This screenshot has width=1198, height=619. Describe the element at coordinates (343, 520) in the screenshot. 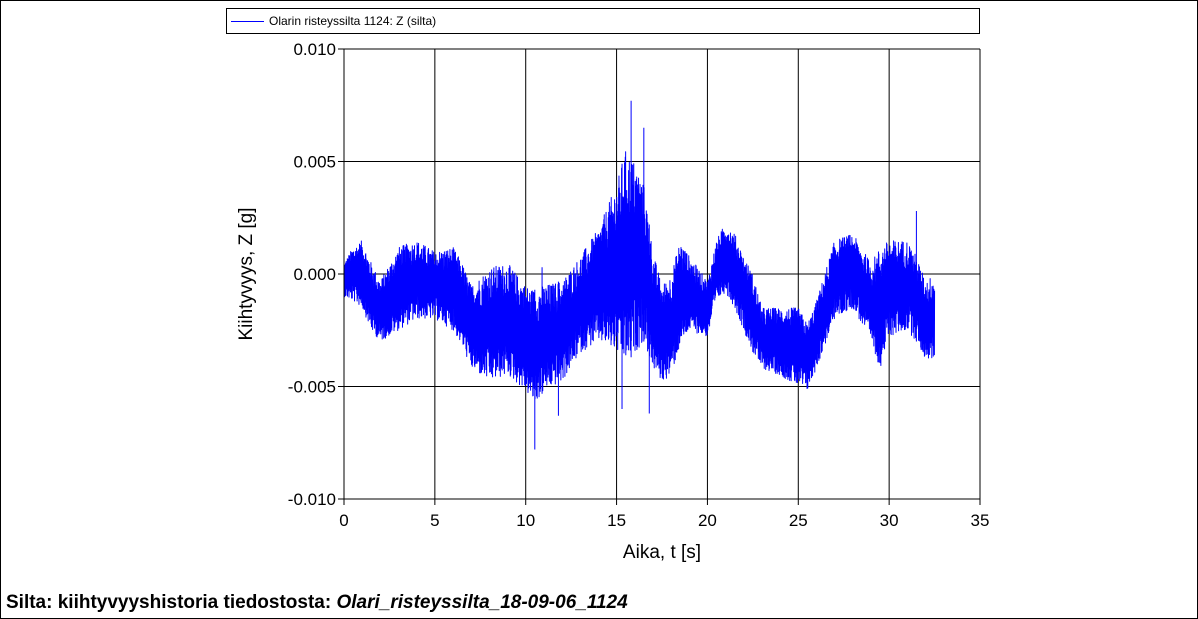

I see `x-tick-label: 0` at that location.